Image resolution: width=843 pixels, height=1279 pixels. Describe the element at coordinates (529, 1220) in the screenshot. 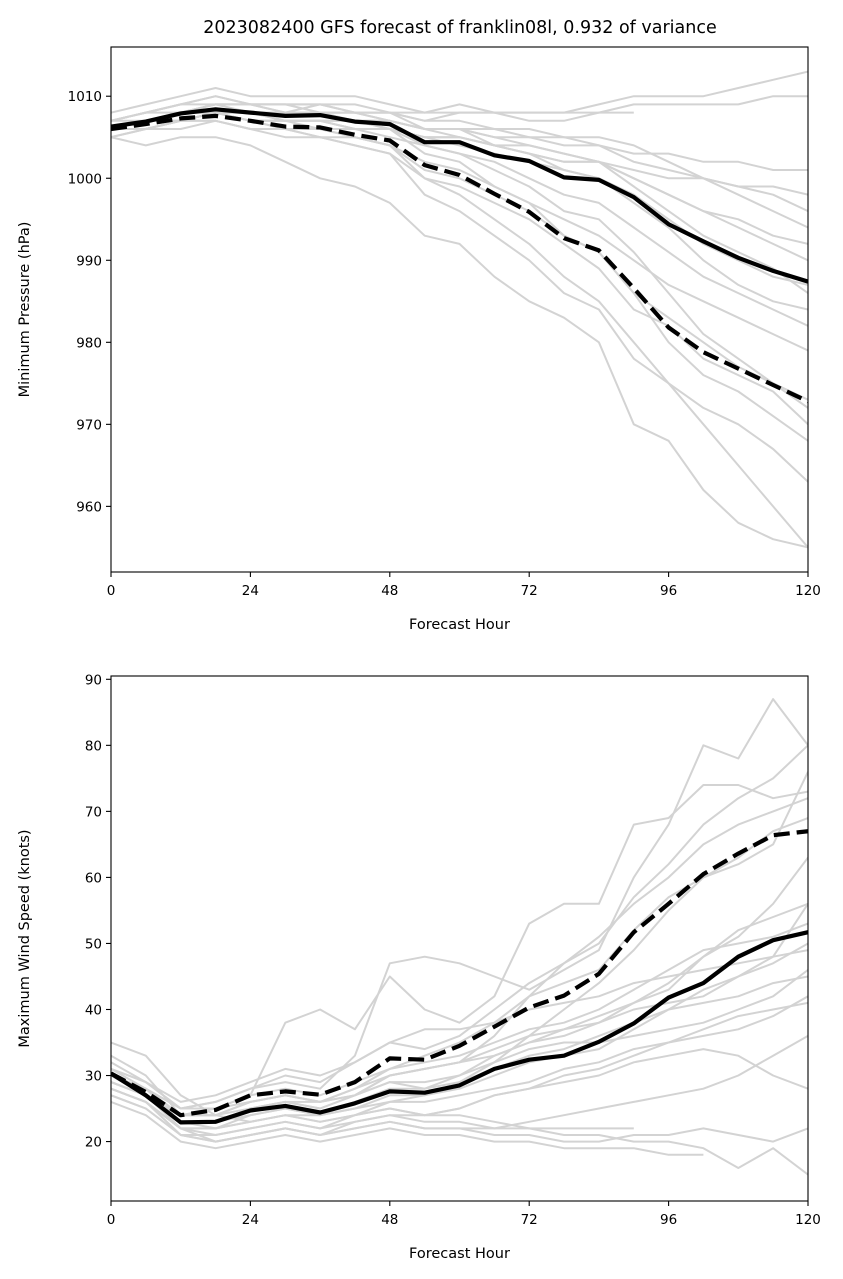

I see `wind-x-tick-label: 72` at that location.